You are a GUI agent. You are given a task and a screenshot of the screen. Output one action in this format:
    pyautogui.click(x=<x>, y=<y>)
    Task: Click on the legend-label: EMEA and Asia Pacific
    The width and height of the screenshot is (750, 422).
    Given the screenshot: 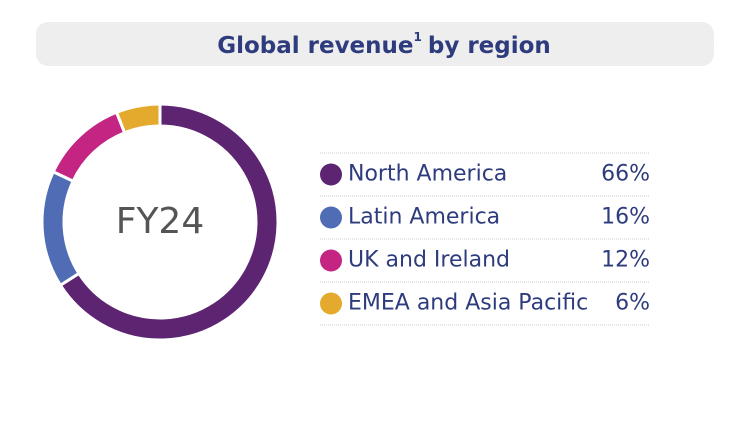 What is the action you would take?
    pyautogui.click(x=468, y=303)
    